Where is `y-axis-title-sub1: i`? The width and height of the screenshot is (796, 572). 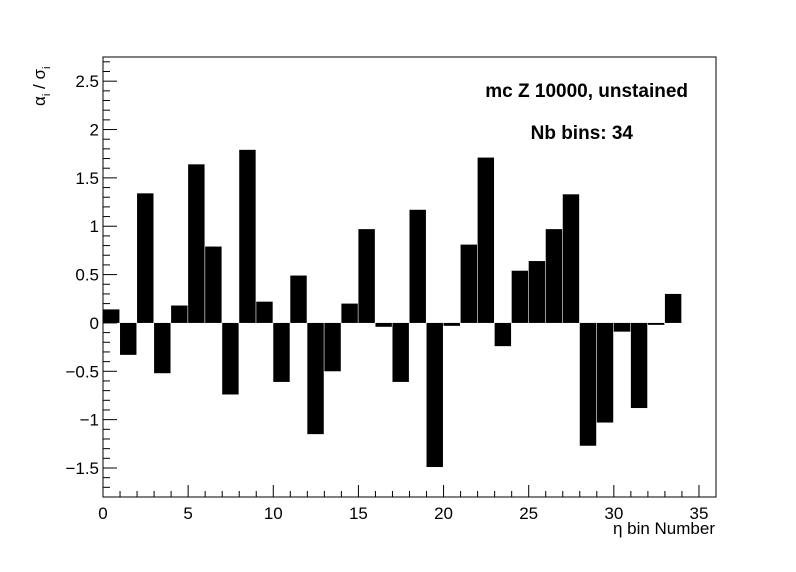 y-axis-title-sub1: i is located at coordinates (47, 95).